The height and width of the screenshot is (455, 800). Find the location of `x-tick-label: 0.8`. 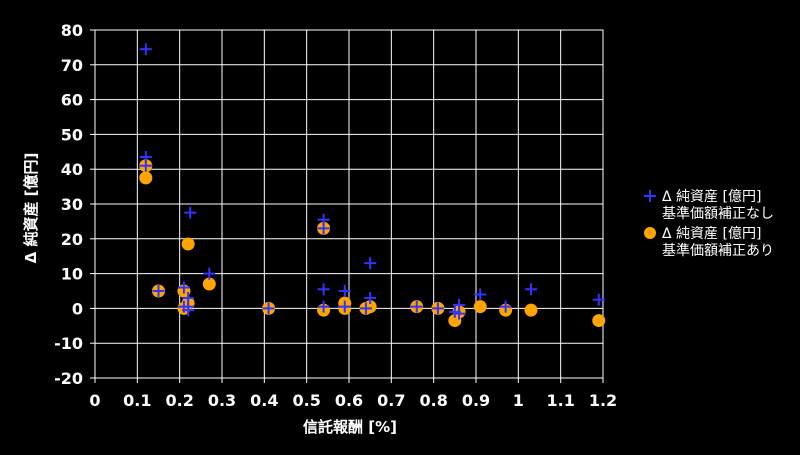

x-tick-label: 0.8 is located at coordinates (433, 400).